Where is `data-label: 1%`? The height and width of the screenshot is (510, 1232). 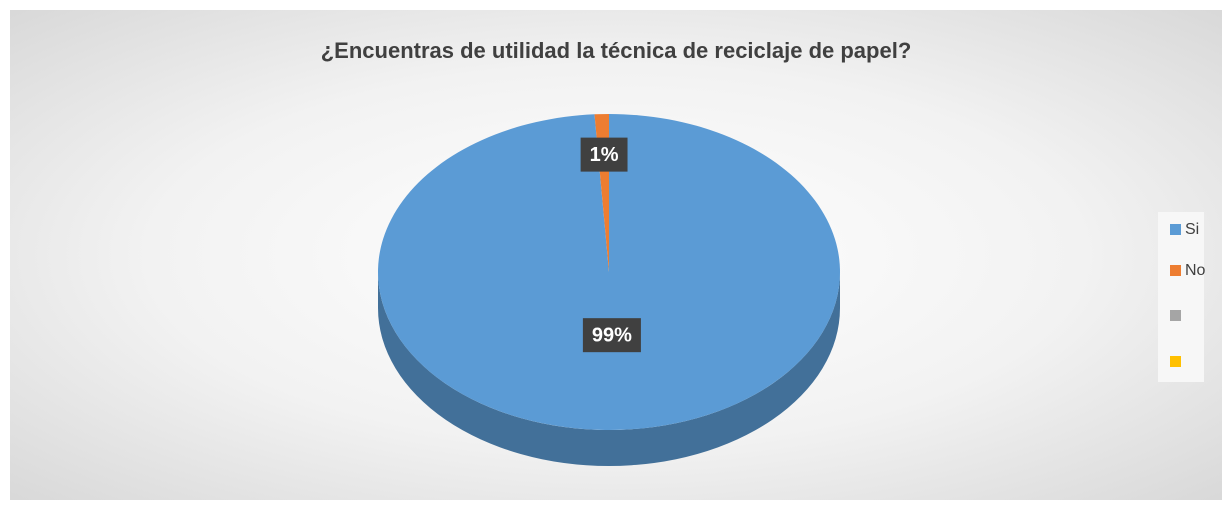
data-label: 1% is located at coordinates (604, 154).